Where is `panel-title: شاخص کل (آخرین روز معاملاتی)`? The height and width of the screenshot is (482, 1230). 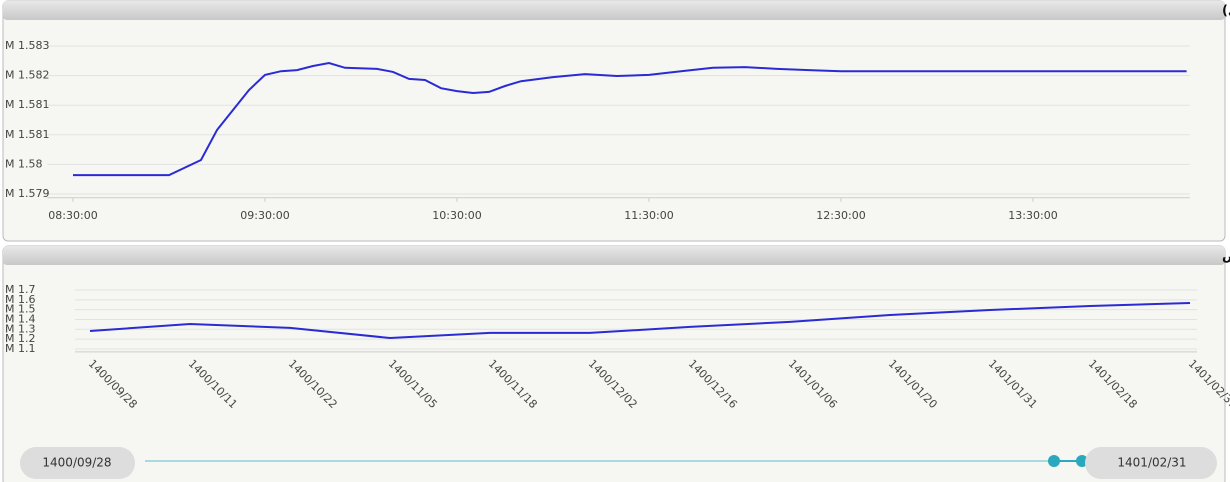 panel-title: شاخص کل (آخرین روز معاملاتی) is located at coordinates (1226, 10).